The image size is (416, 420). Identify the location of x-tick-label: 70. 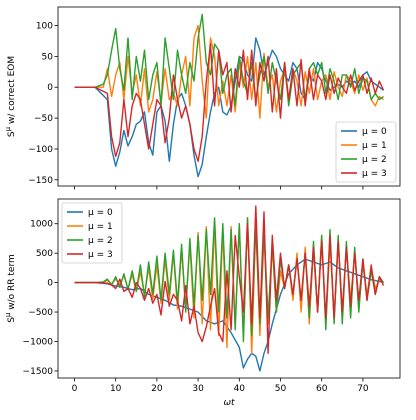
(363, 389).